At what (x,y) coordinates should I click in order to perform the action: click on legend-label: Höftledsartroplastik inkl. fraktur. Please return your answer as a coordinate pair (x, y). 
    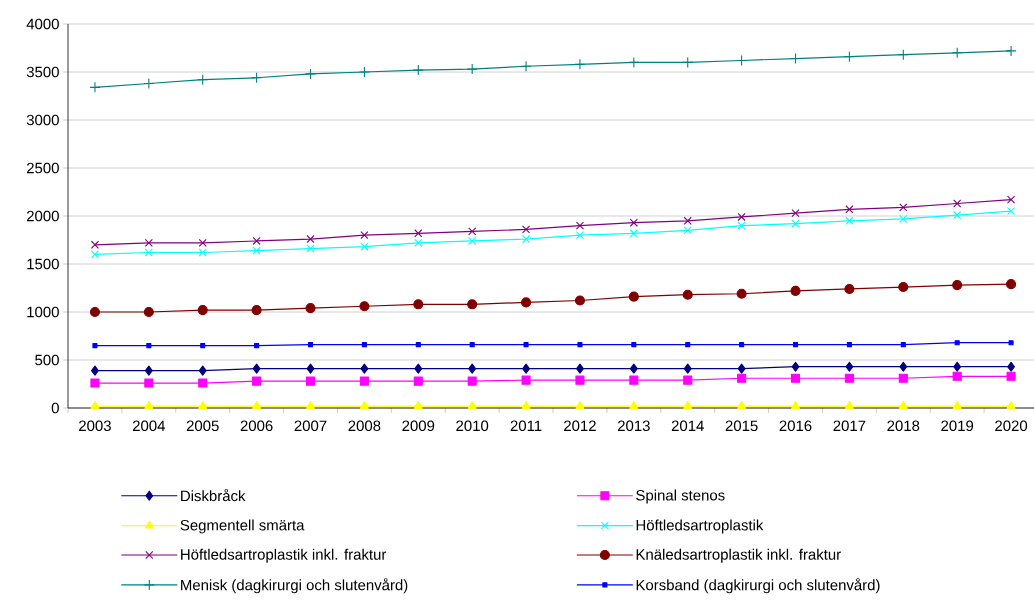
    Looking at the image, I should click on (284, 555).